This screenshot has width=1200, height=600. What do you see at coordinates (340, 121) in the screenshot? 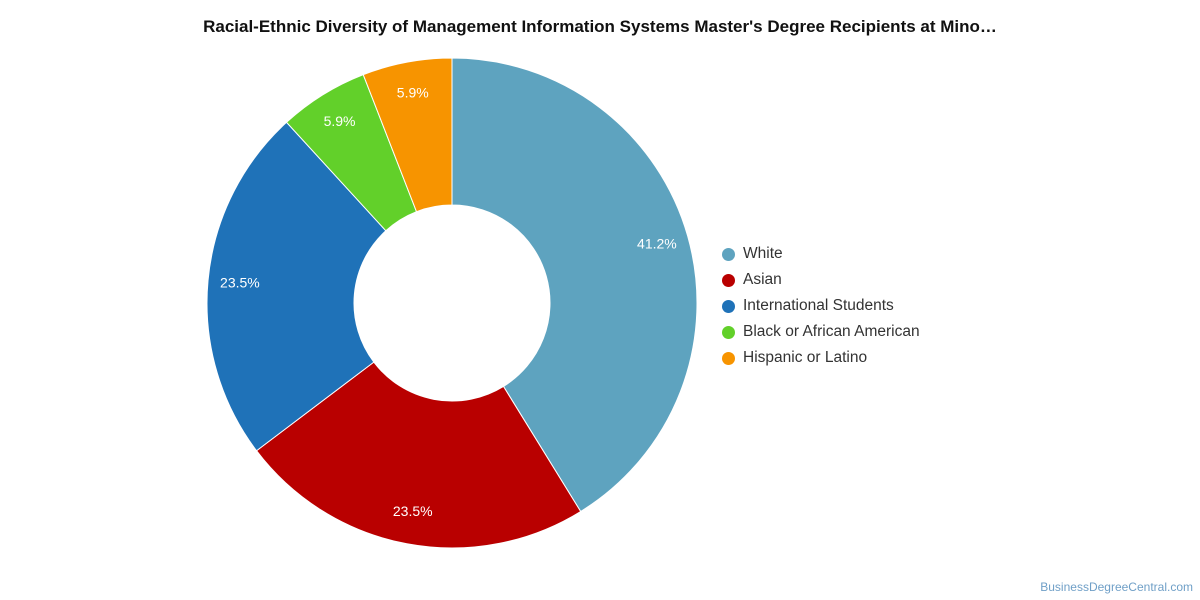
I see `data-label-black-or-african-american: 5.9%` at bounding box center [340, 121].